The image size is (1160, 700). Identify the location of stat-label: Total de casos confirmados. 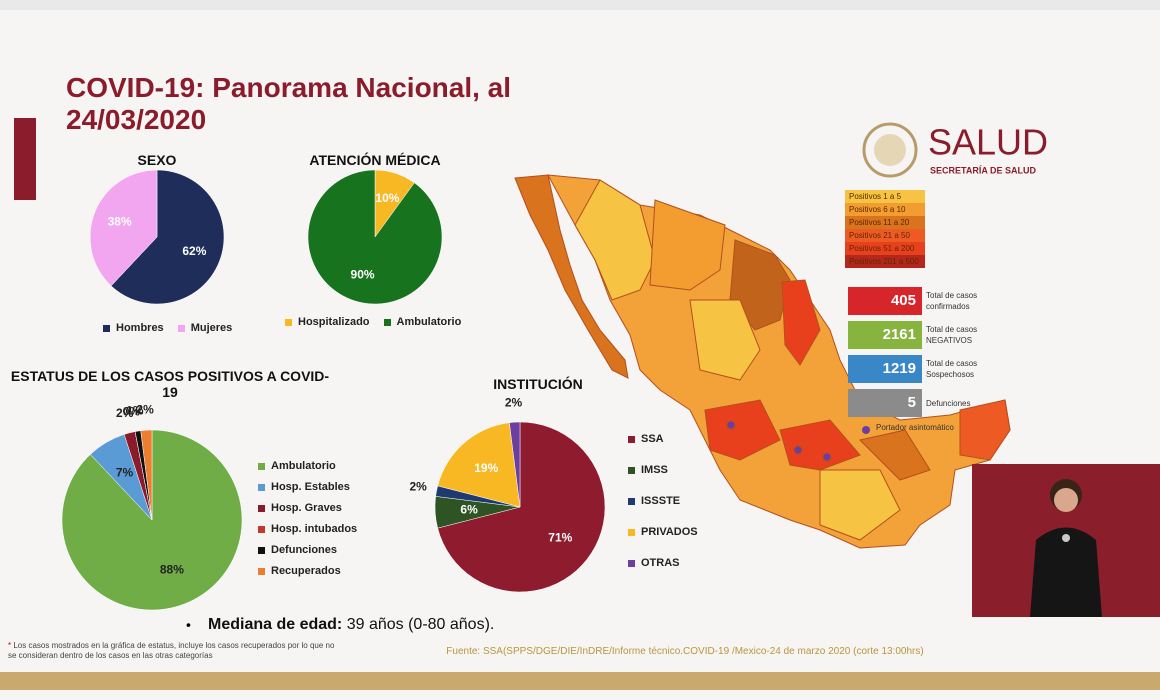
(952, 301).